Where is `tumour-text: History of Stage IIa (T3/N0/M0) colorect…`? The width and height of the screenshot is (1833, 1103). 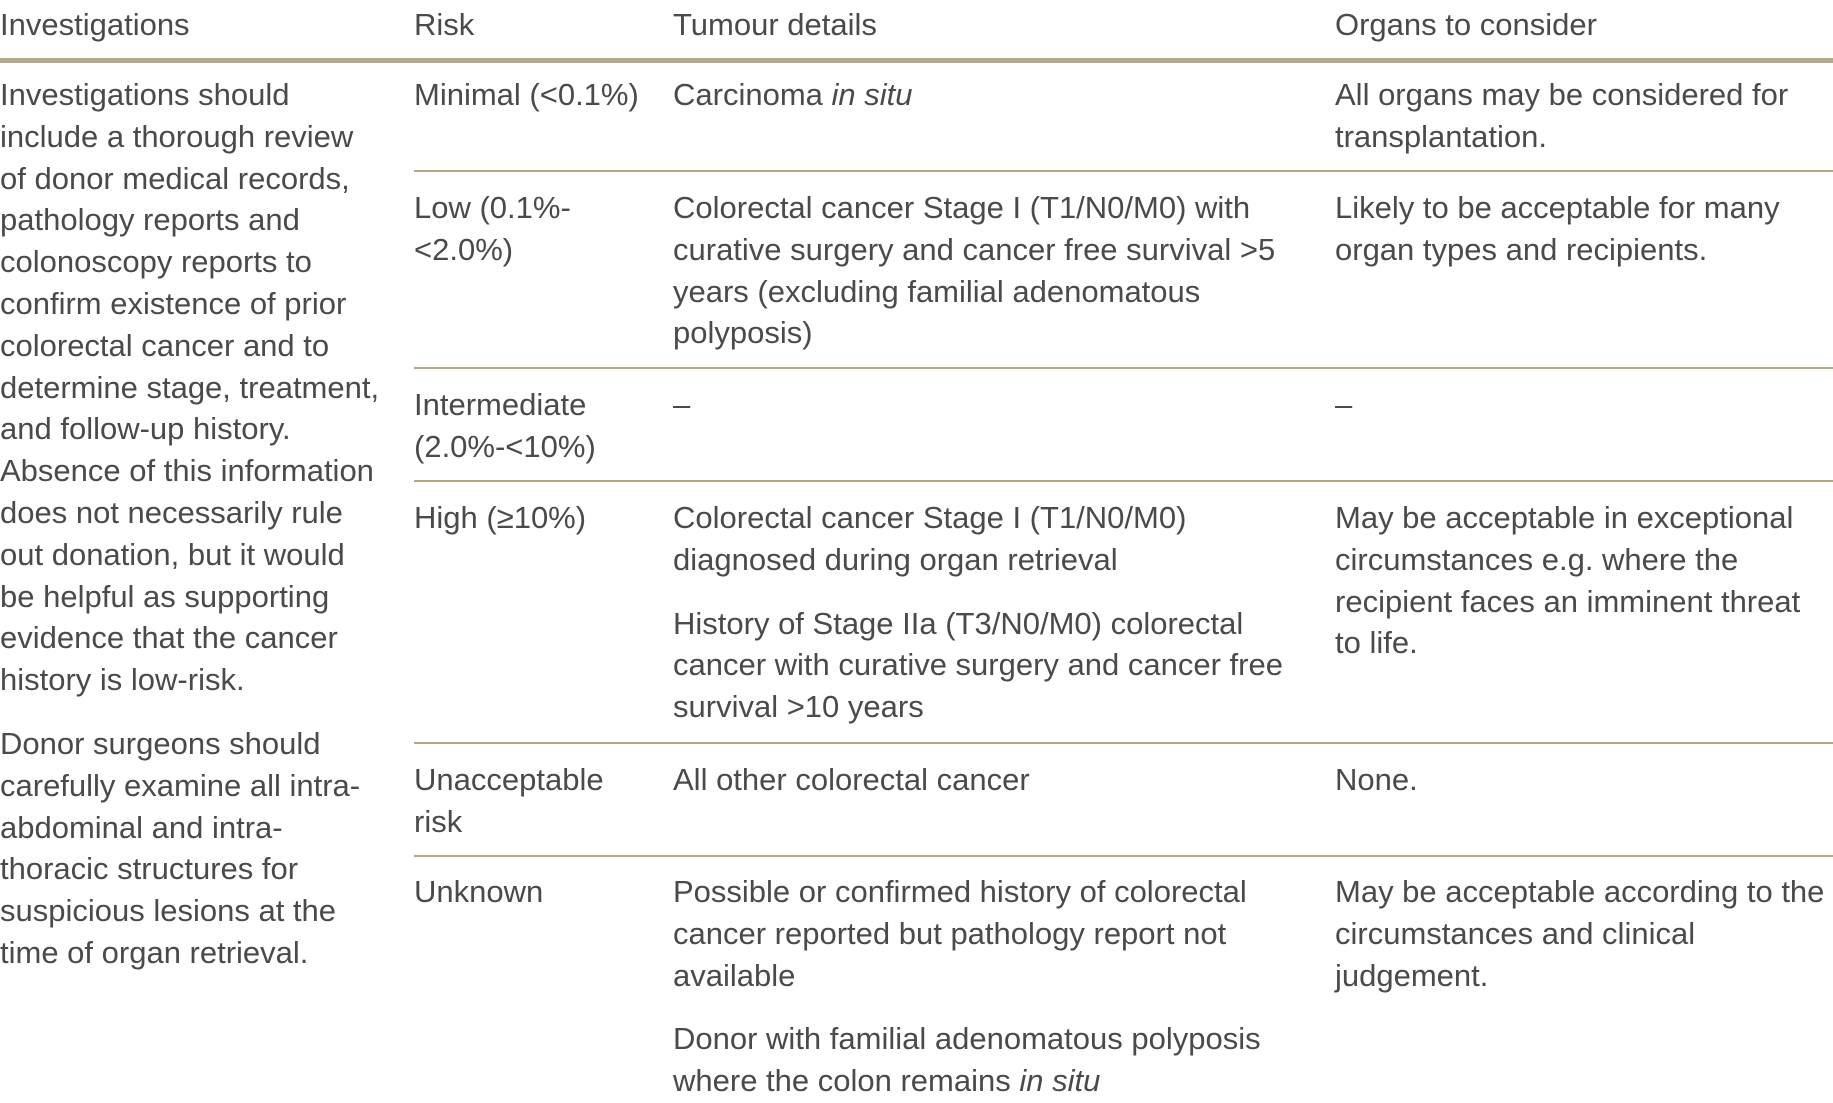 tumour-text: History of Stage IIa (T3/N0/M0) colorect… is located at coordinates (978, 665).